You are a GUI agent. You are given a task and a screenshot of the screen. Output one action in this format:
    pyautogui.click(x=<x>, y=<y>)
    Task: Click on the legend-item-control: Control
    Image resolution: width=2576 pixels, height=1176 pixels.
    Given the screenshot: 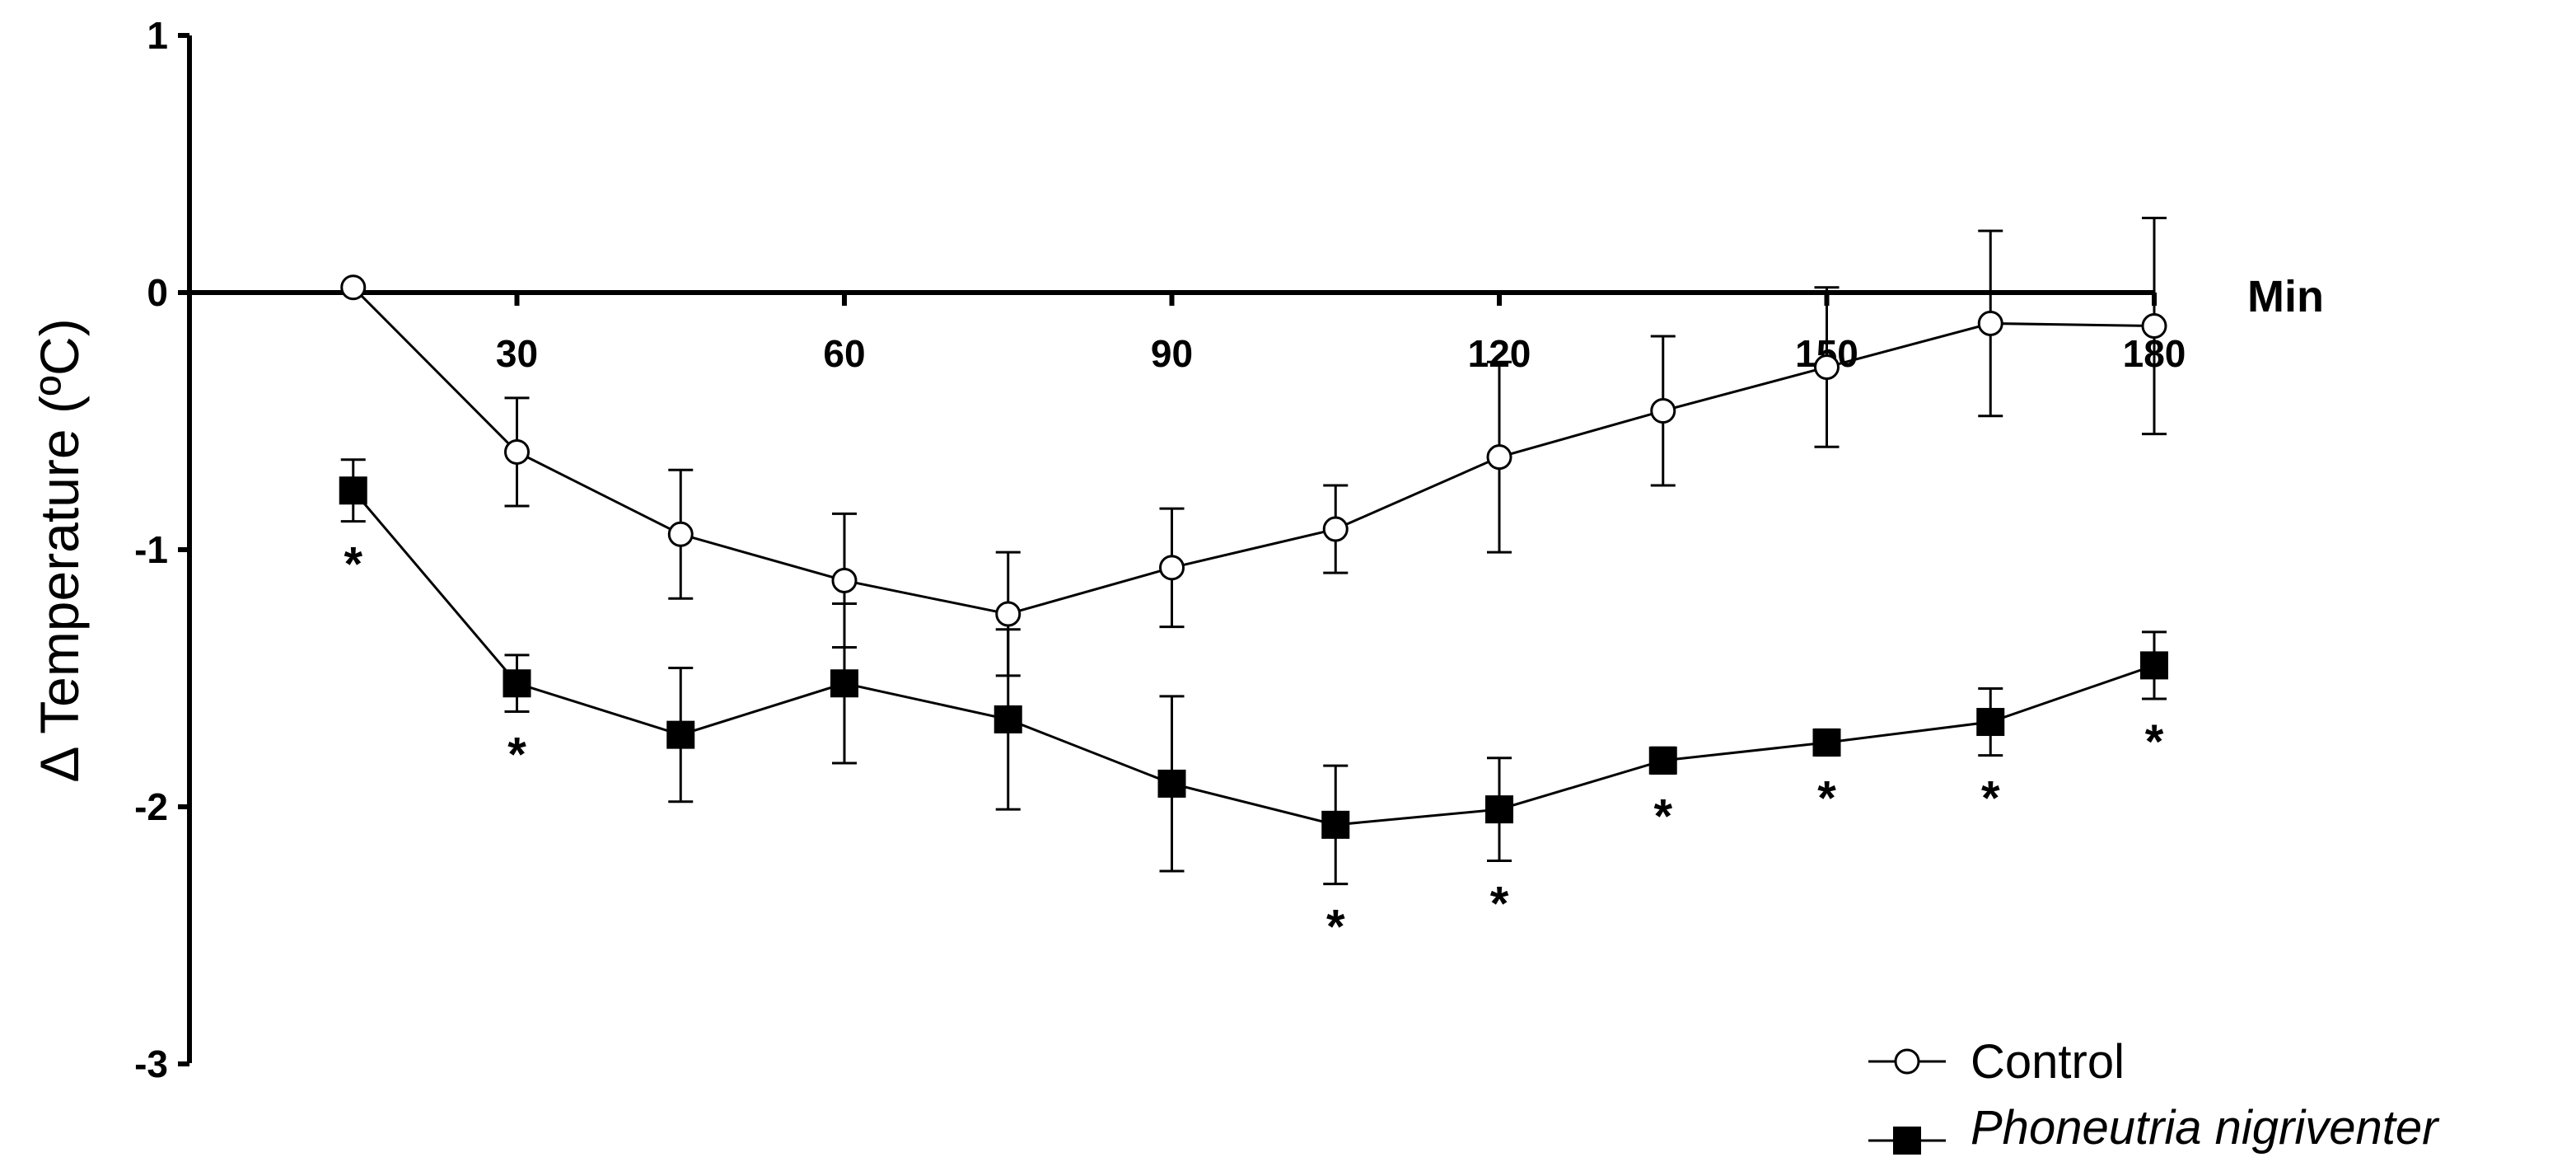 What is the action you would take?
    pyautogui.click(x=1996, y=1062)
    